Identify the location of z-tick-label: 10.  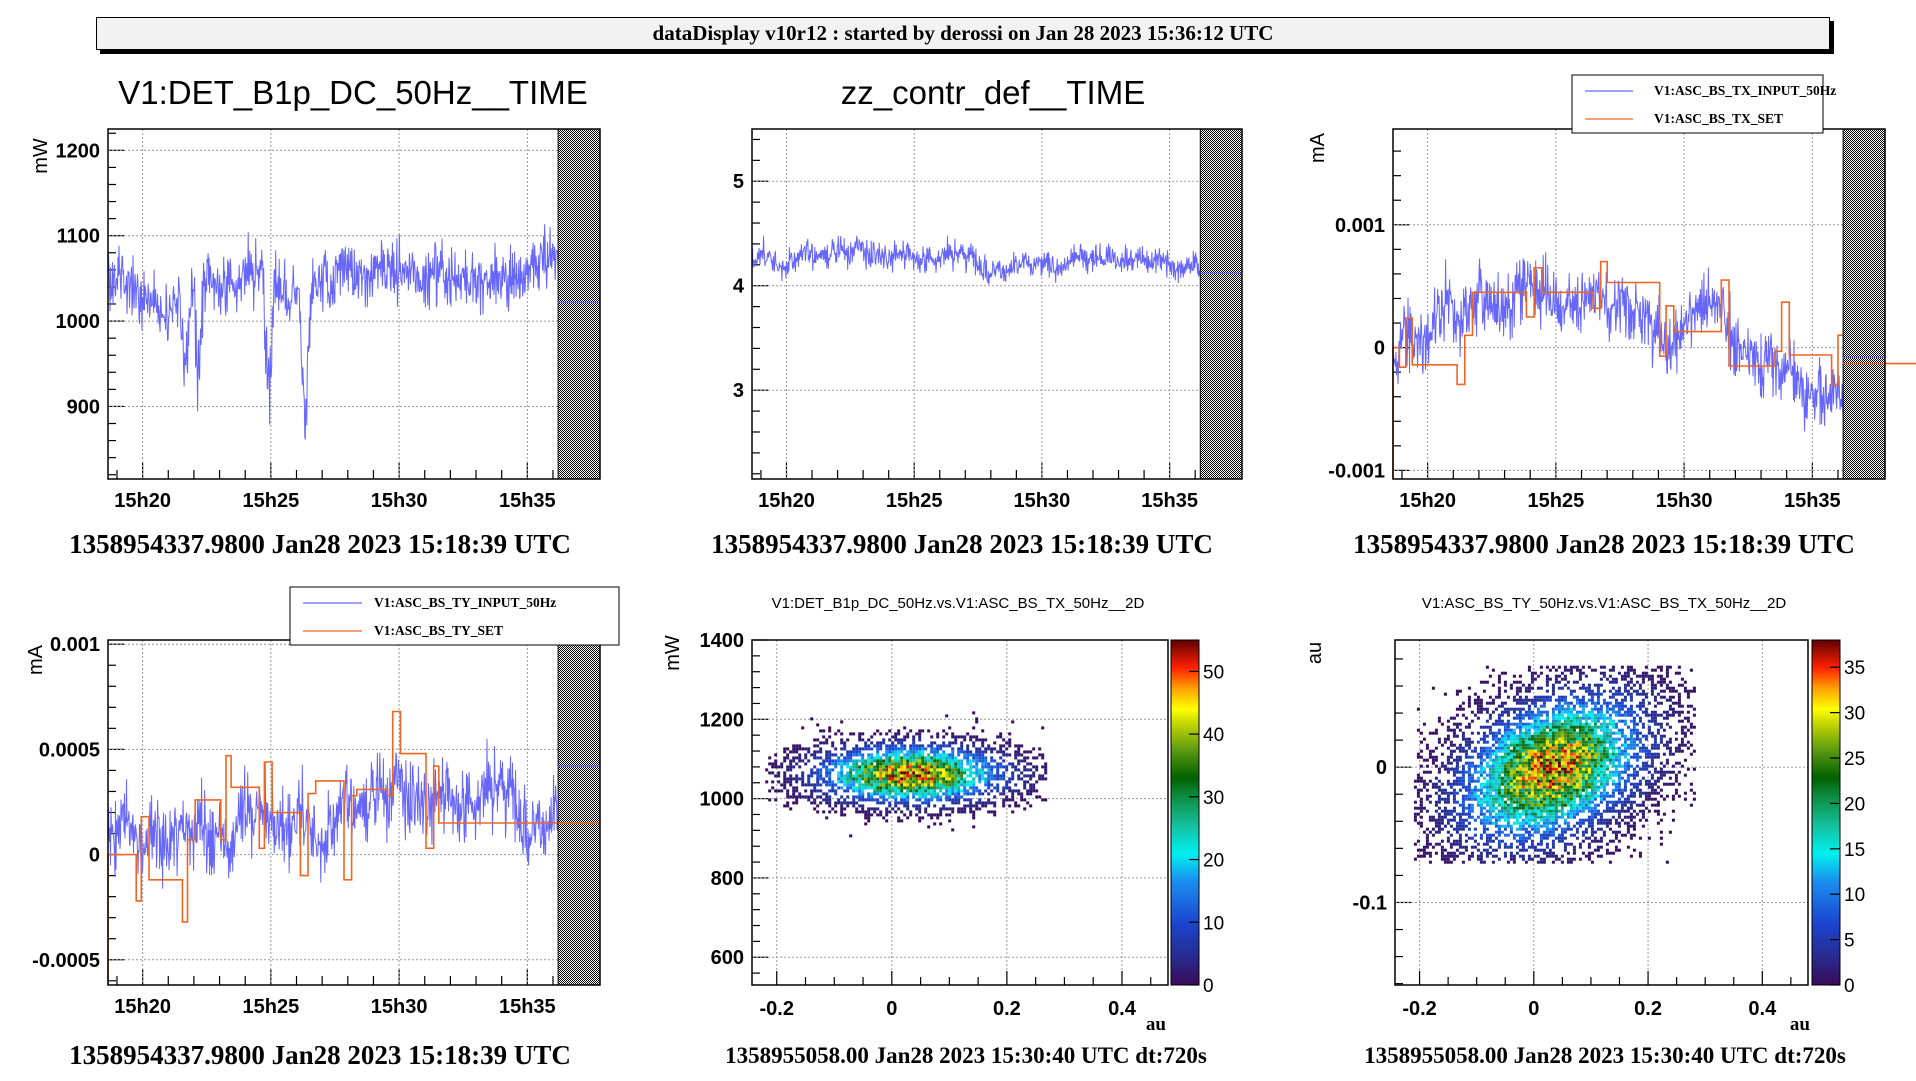
(1854, 895).